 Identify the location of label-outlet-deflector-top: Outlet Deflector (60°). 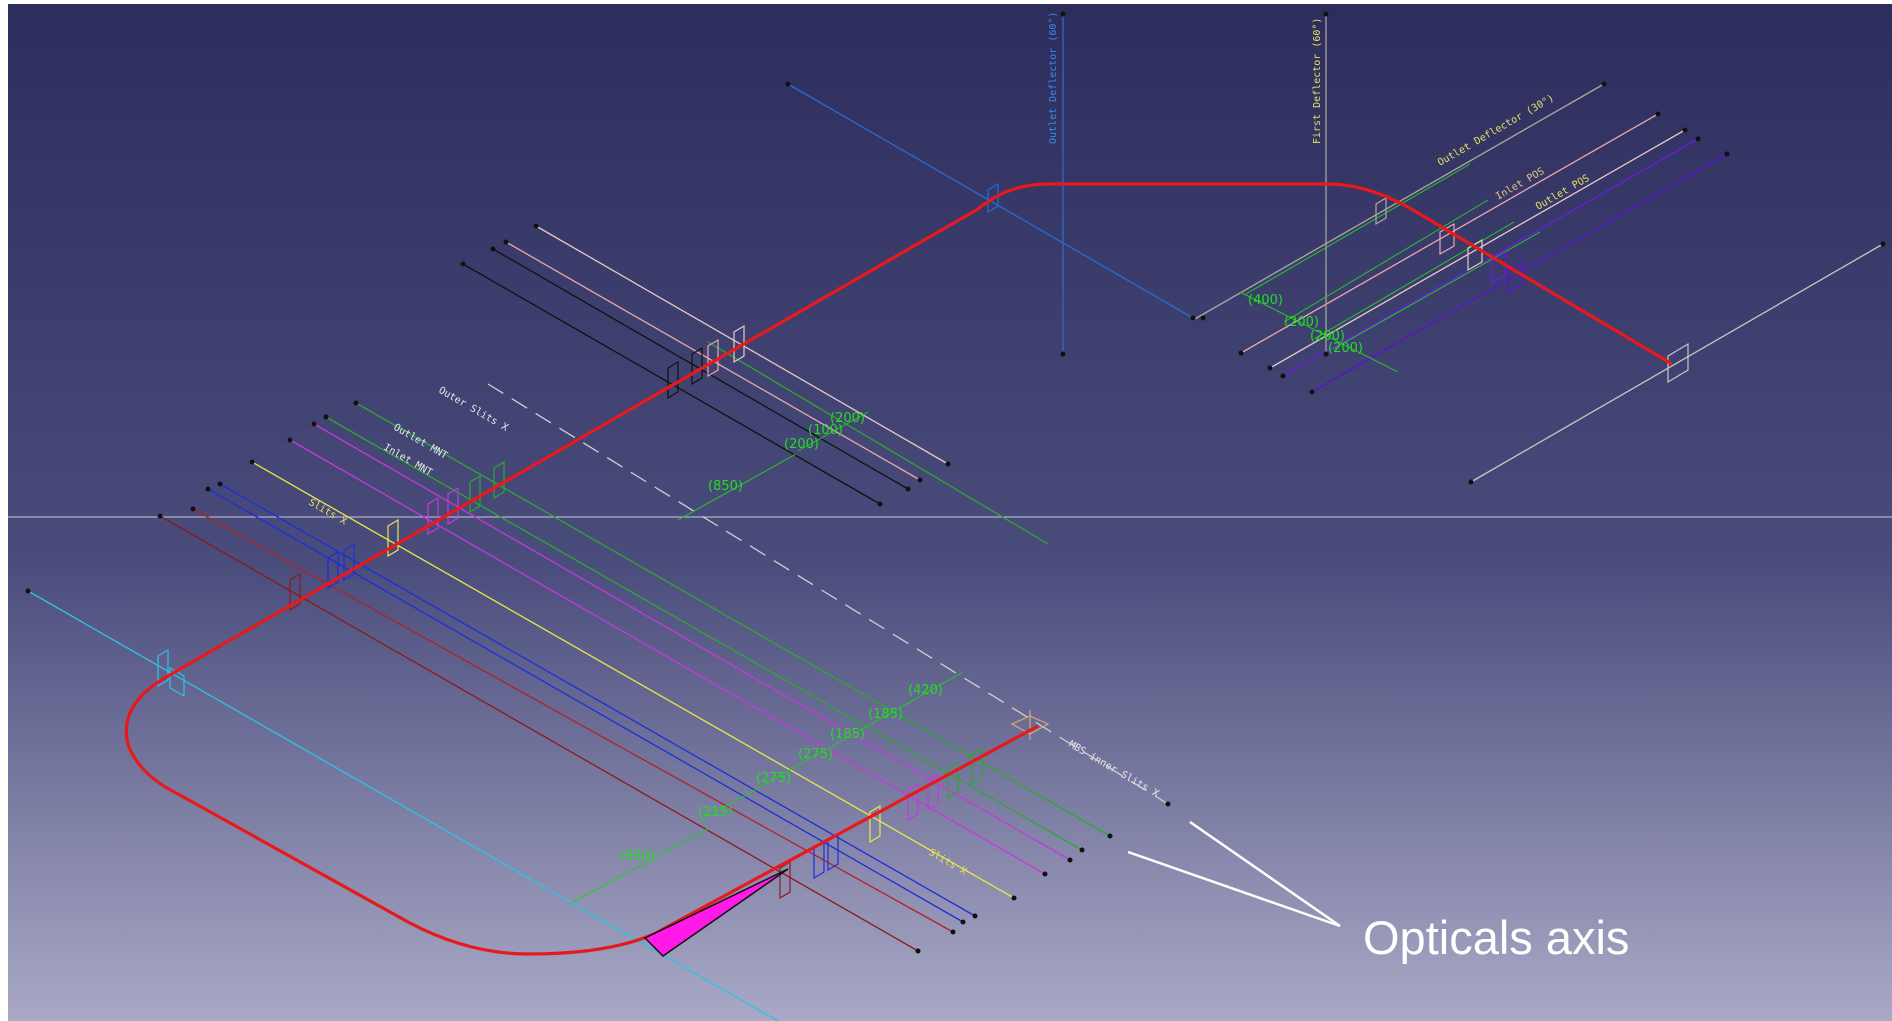
(1053, 78).